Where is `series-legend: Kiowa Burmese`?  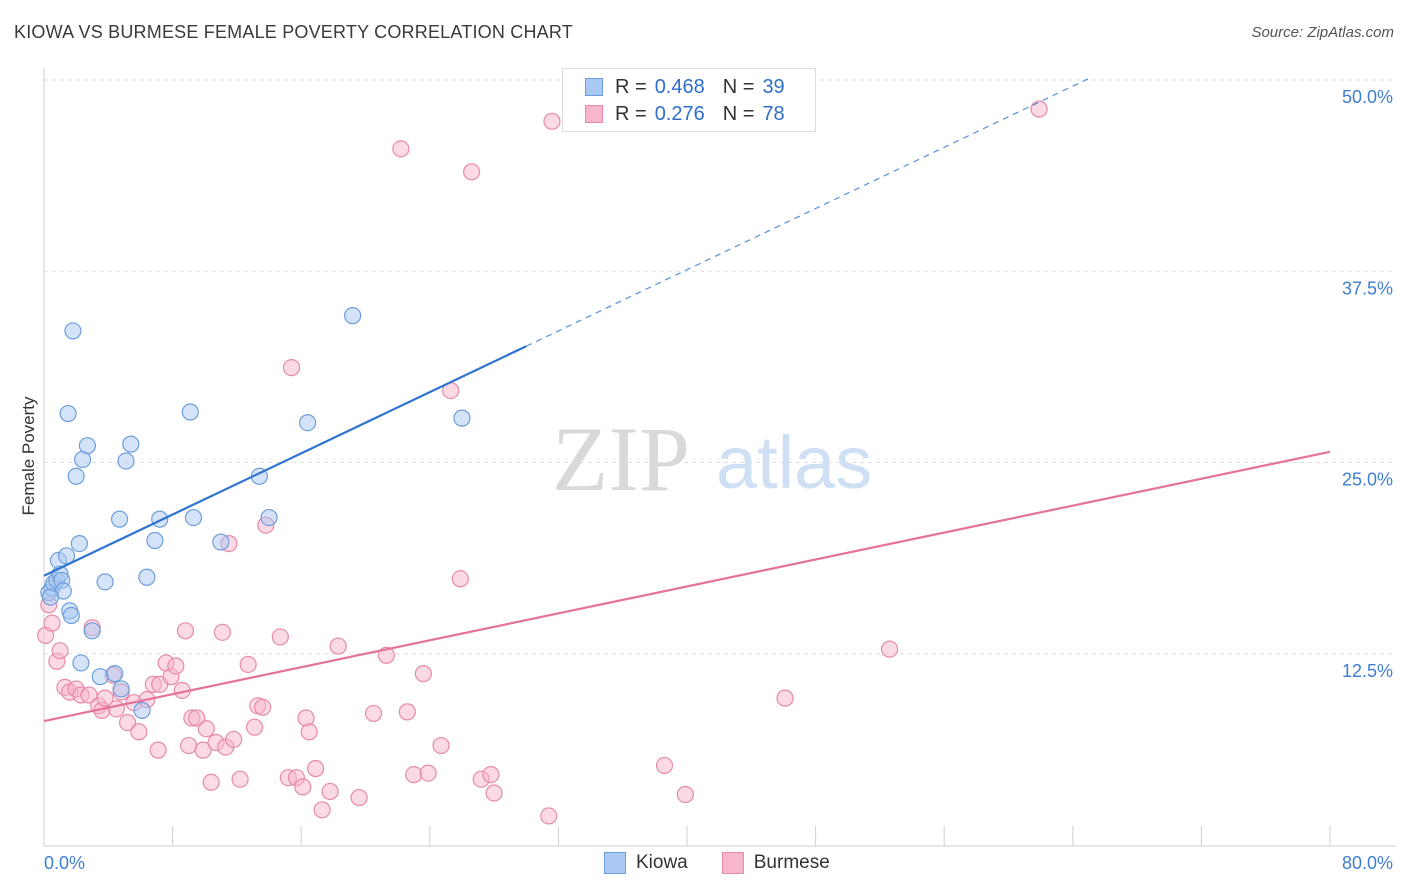 series-legend: Kiowa Burmese is located at coordinates (734, 863).